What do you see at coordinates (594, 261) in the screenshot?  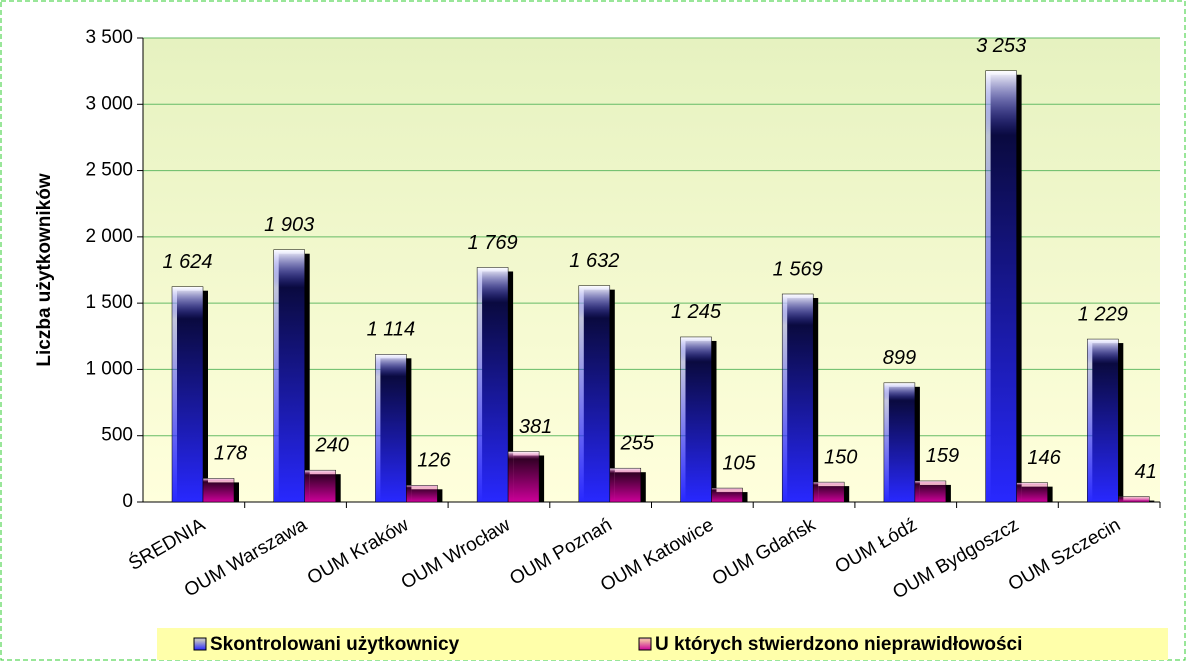 I see `value-label: 1 632` at bounding box center [594, 261].